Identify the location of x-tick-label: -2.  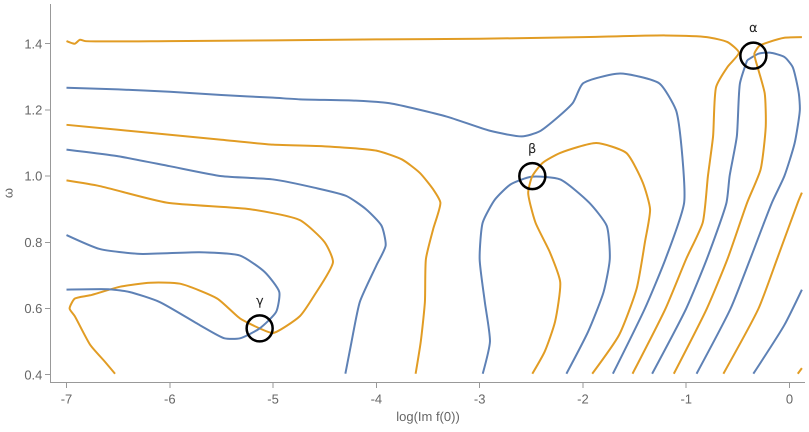
(583, 399).